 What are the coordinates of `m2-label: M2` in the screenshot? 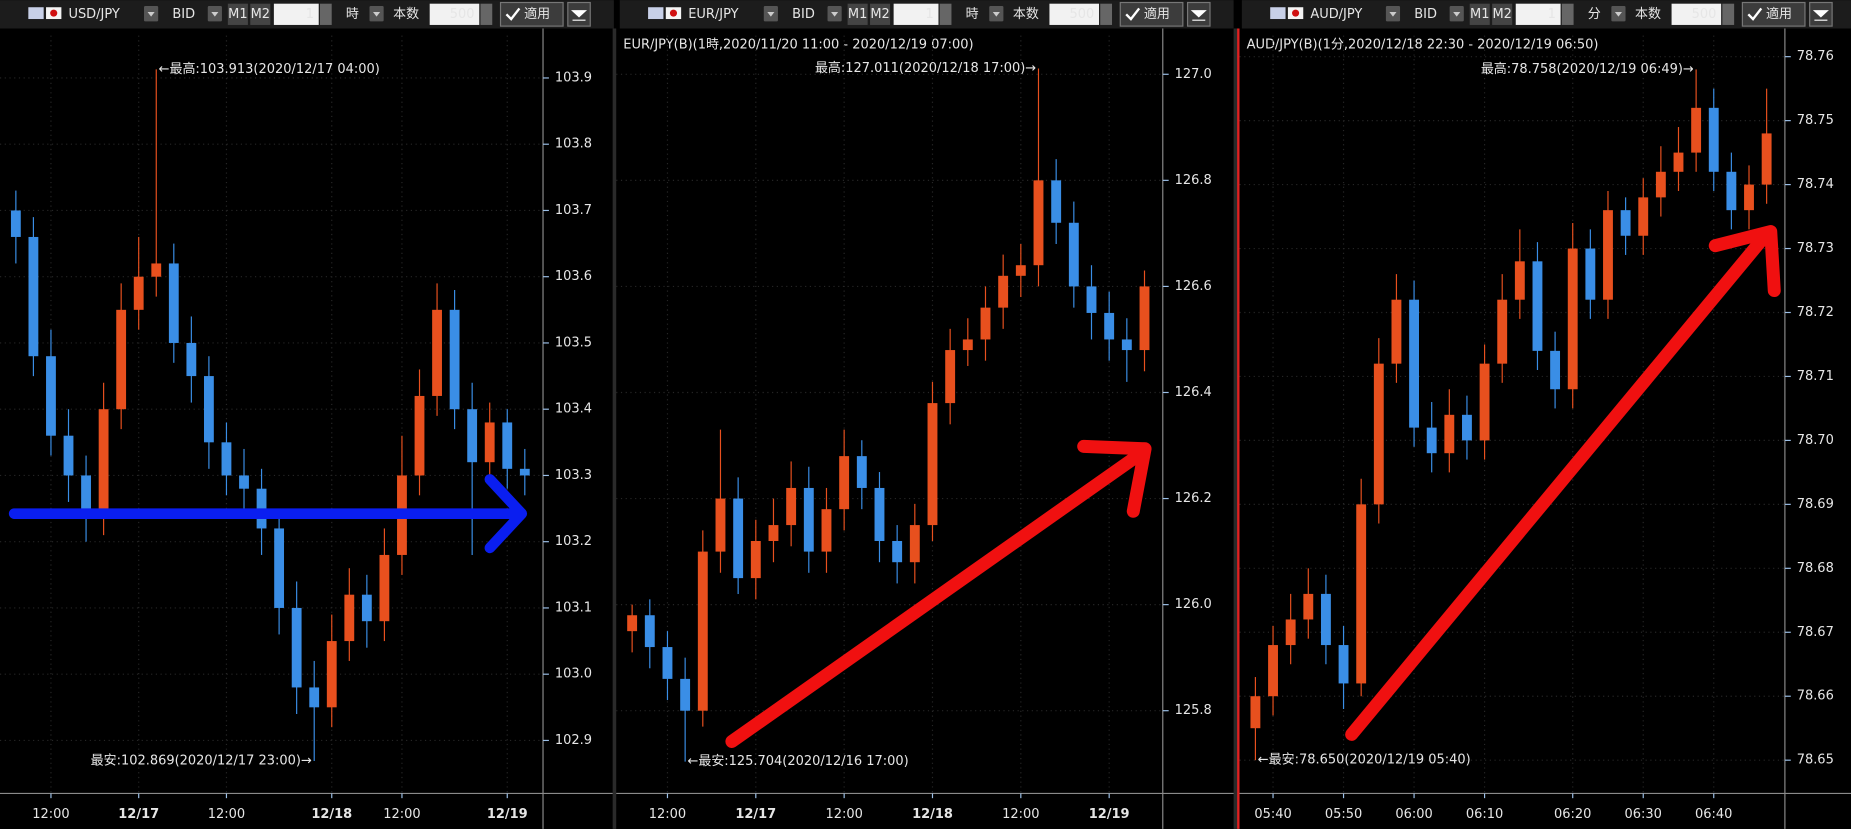 It's located at (1501, 14).